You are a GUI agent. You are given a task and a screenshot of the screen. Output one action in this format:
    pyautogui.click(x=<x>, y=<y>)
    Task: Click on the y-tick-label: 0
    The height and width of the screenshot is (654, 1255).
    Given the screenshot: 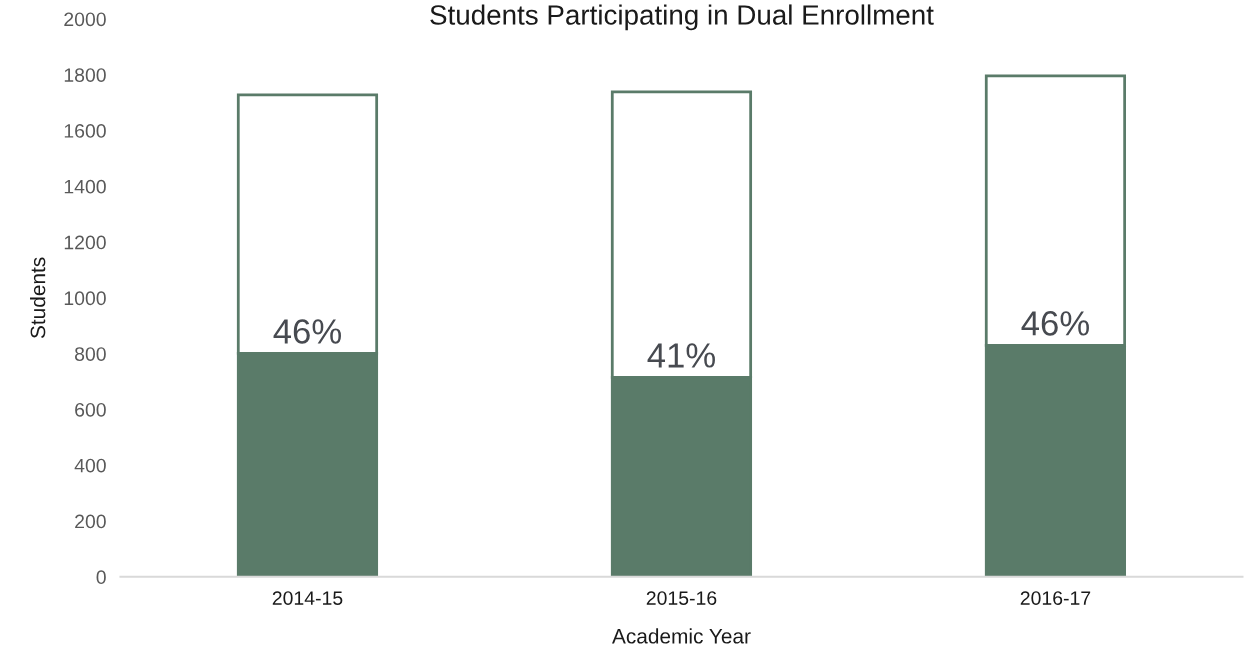 What is the action you would take?
    pyautogui.click(x=101, y=577)
    